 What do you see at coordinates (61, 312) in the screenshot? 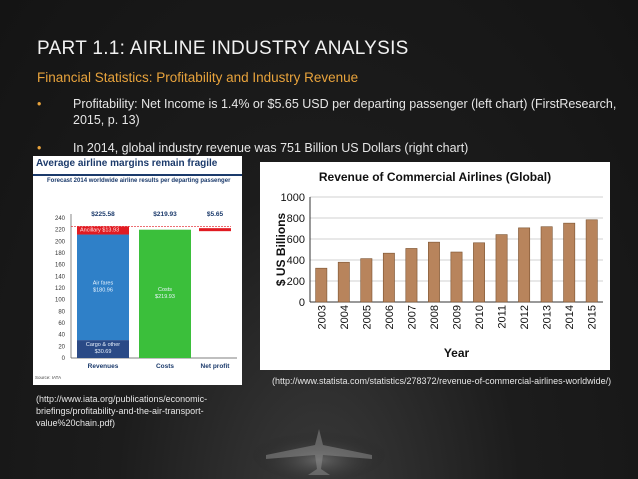
I see `y-tick-label: 80` at bounding box center [61, 312].